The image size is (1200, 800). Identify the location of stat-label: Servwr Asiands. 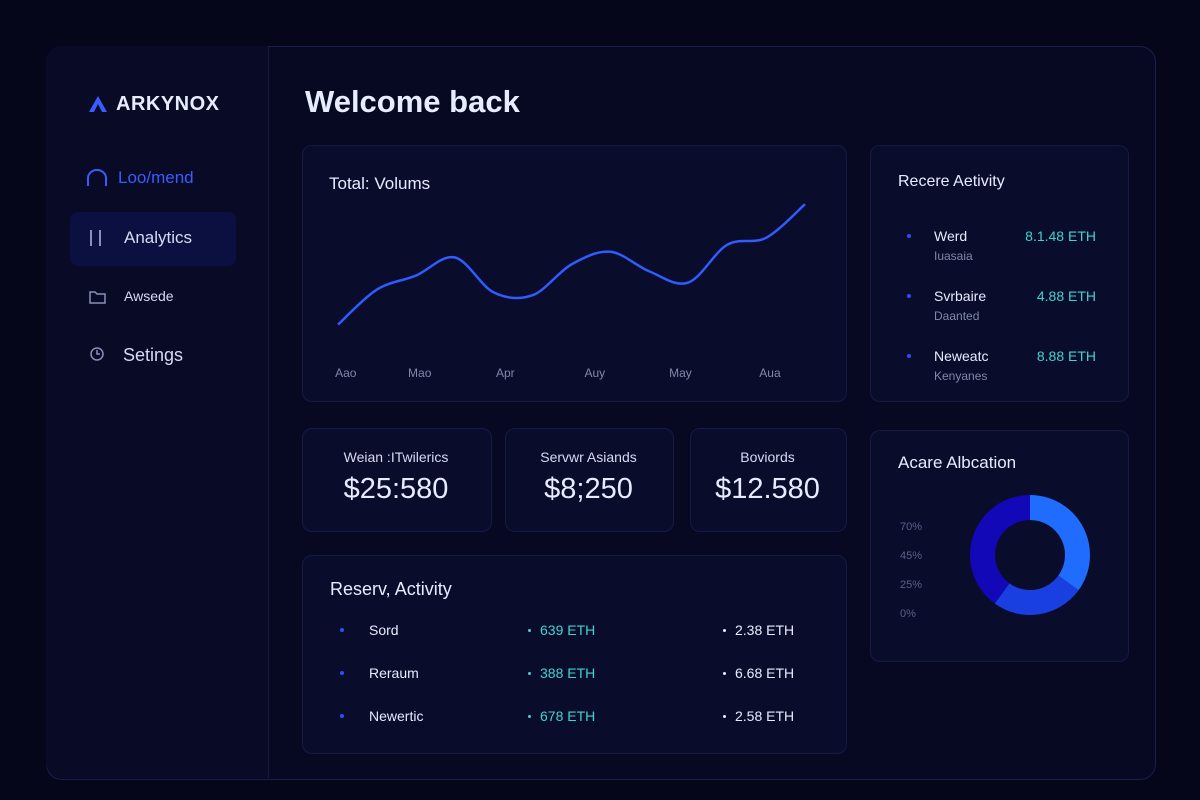
(588, 457).